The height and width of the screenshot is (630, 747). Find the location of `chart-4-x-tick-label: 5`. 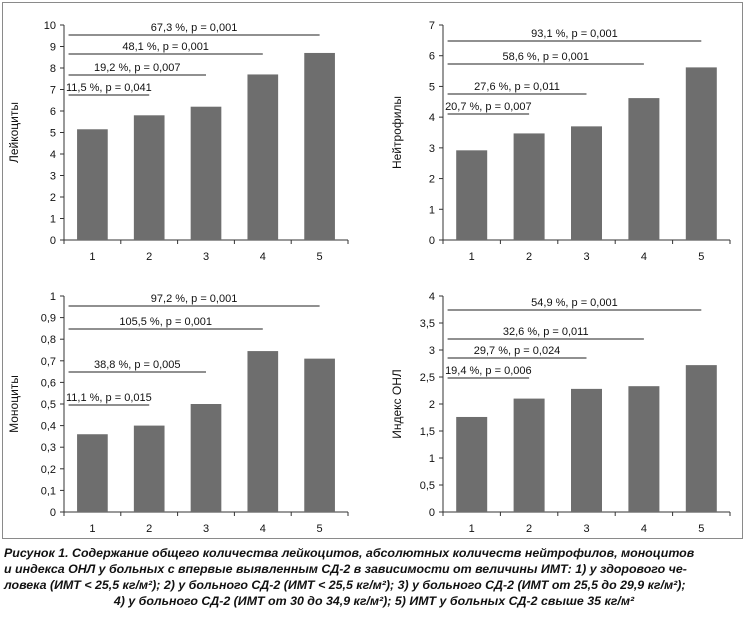

chart-4-x-tick-label: 5 is located at coordinates (701, 529).